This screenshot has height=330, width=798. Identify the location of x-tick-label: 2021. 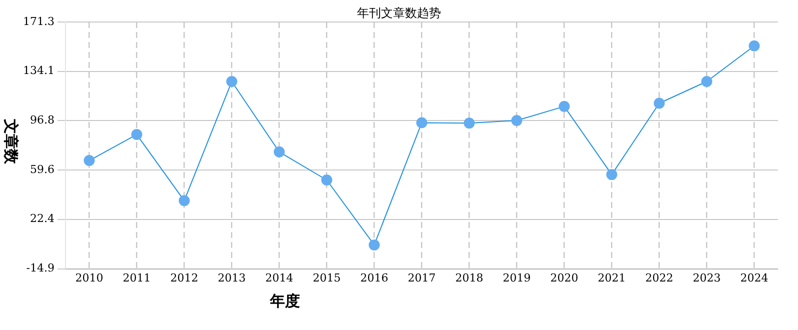
(612, 277).